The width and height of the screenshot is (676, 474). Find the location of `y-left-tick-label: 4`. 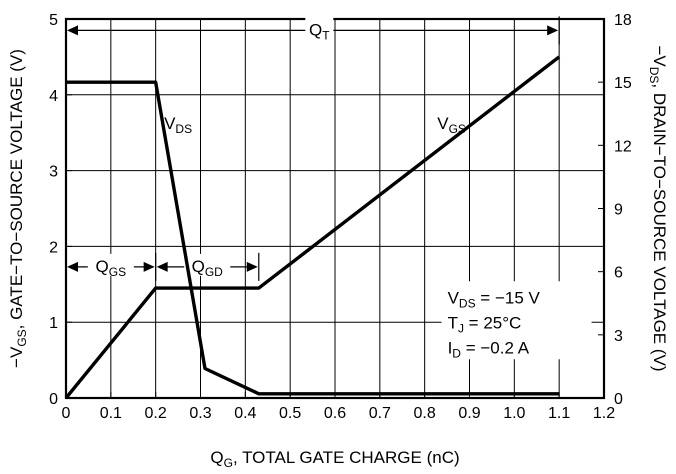

y-left-tick-label: 4 is located at coordinates (53, 96).